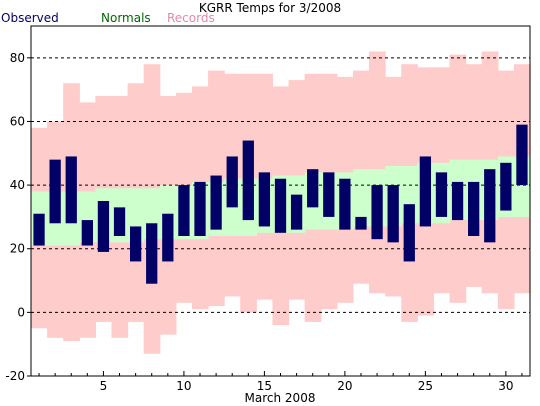  Describe the element at coordinates (126, 18) in the screenshot. I see `legend-normals: Normals` at that location.